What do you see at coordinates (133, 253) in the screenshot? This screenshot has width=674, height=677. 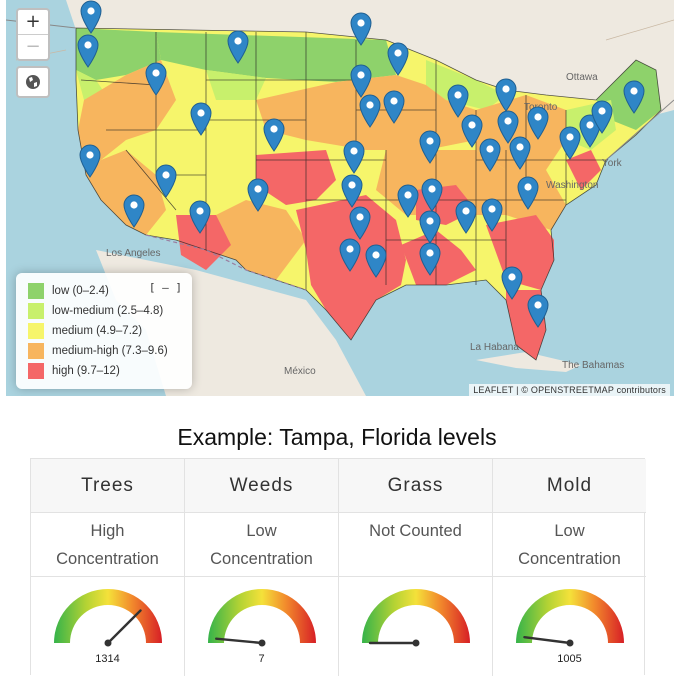 I see `place-label-los-angeles: Los Angeles` at bounding box center [133, 253].